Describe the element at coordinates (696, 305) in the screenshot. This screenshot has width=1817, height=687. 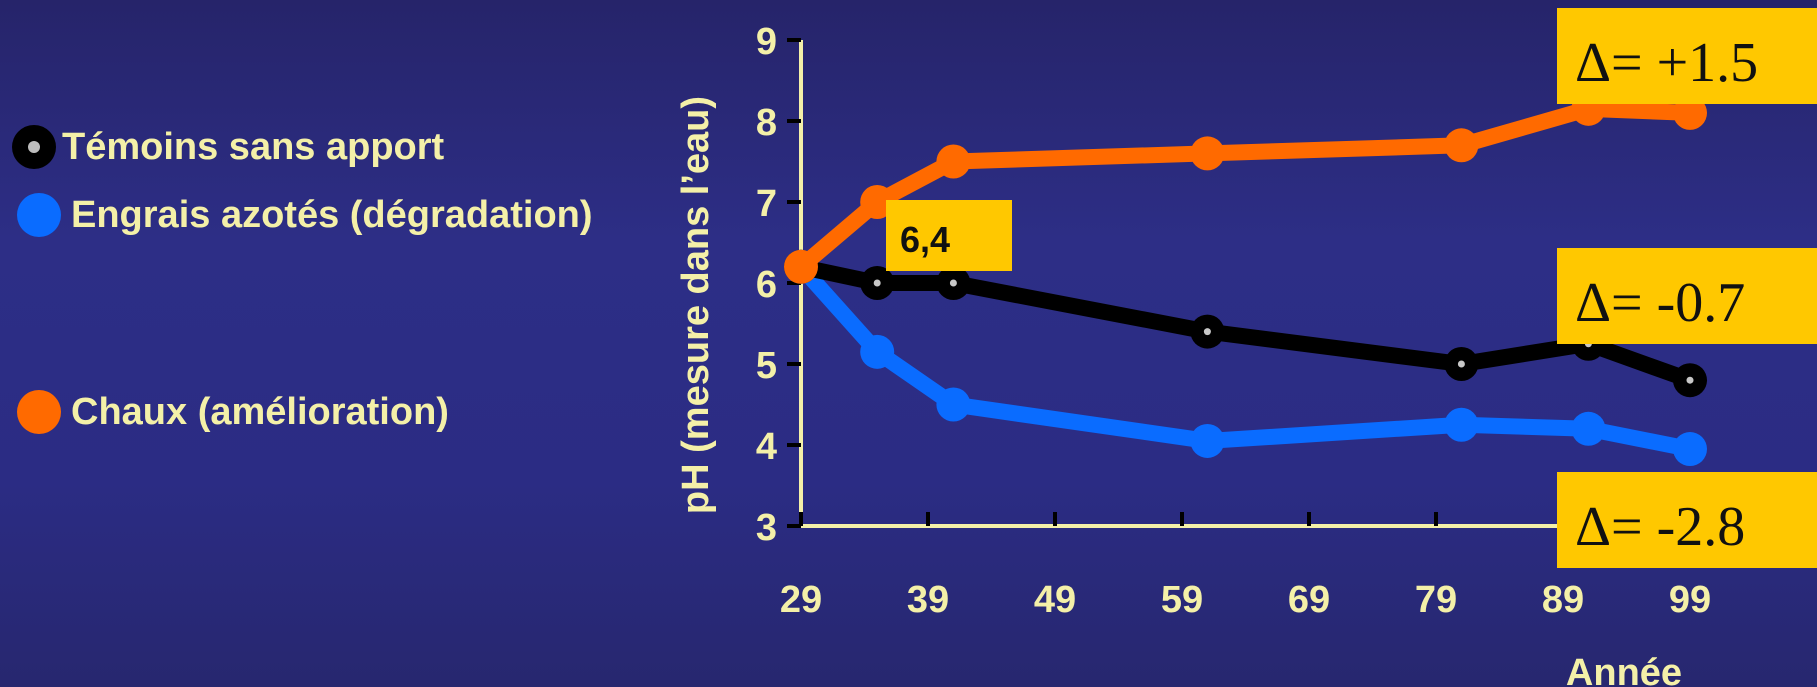
I see `y-axis-title: pH (mesure dans l’eau)` at that location.